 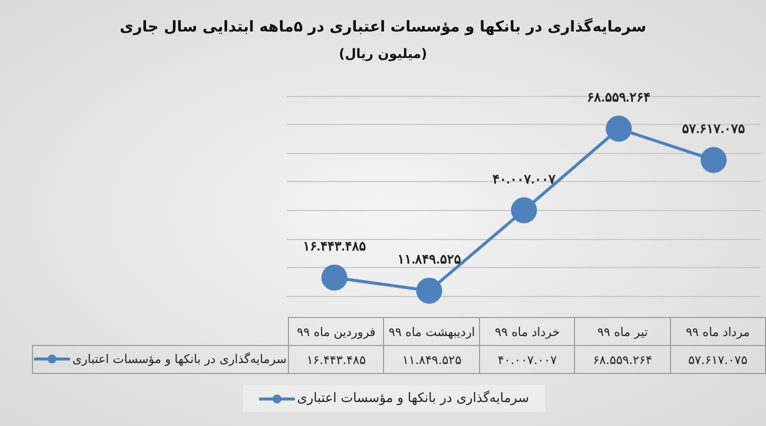 What do you see at coordinates (524, 178) in the screenshot?
I see `text: ۴۰.۰۰۷.۰۰۷` at bounding box center [524, 178].